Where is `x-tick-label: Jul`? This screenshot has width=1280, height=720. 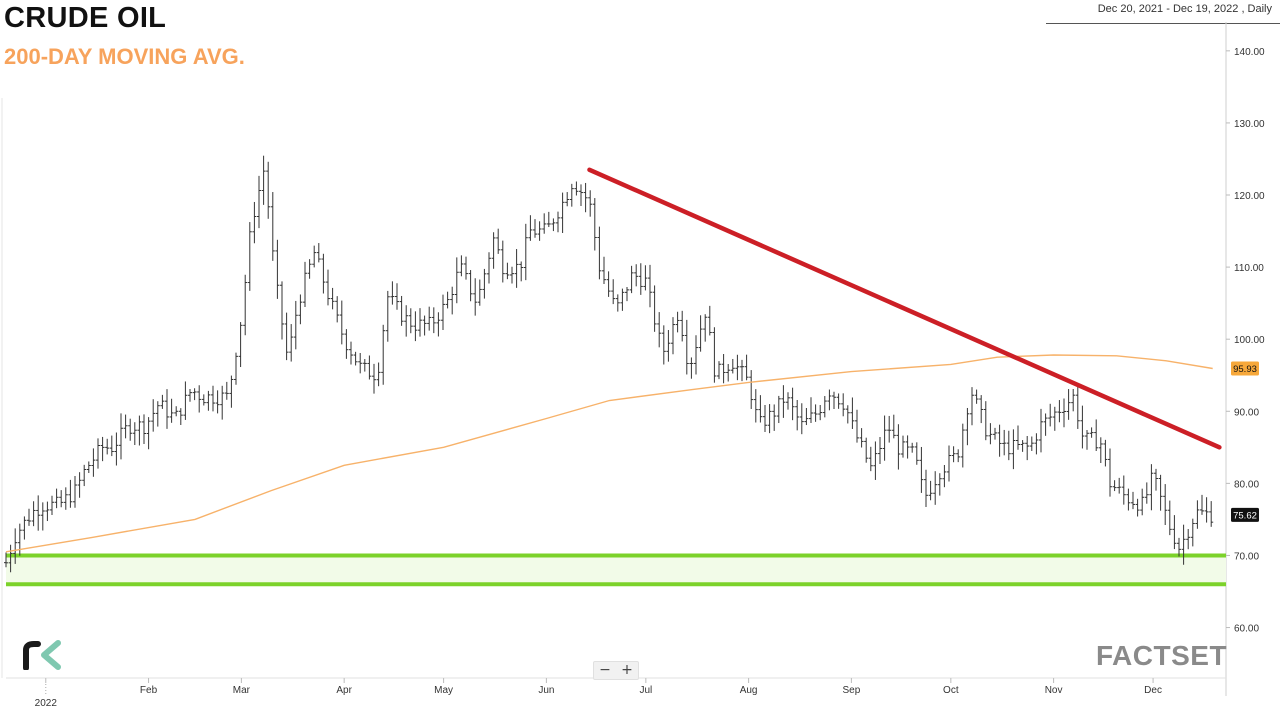
x-tick-label: Jul is located at coordinates (645, 690).